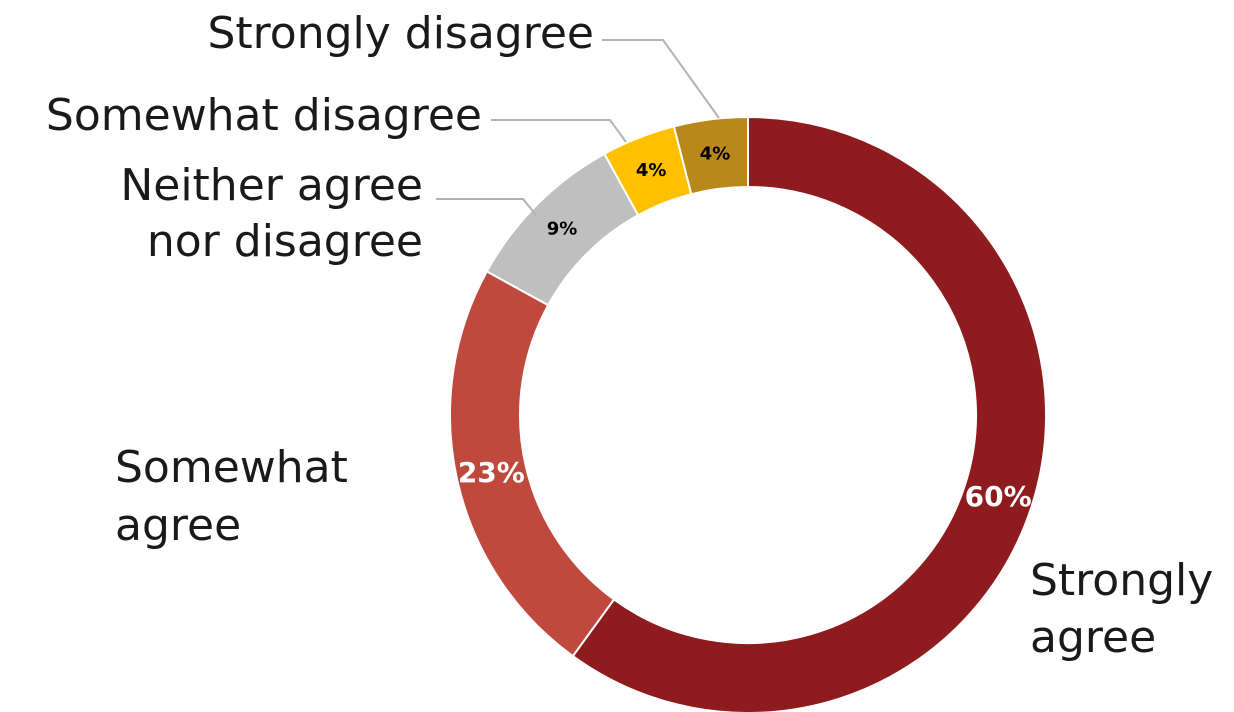 This screenshot has height=712, width=1234. Describe the element at coordinates (178, 525) in the screenshot. I see `category-label-somewhat-agree: agree` at that location.